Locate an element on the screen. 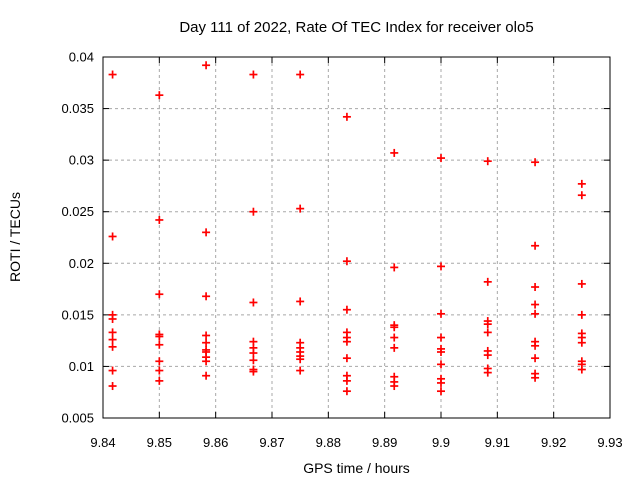  y-tick-label: 0.04 is located at coordinates (81, 57).